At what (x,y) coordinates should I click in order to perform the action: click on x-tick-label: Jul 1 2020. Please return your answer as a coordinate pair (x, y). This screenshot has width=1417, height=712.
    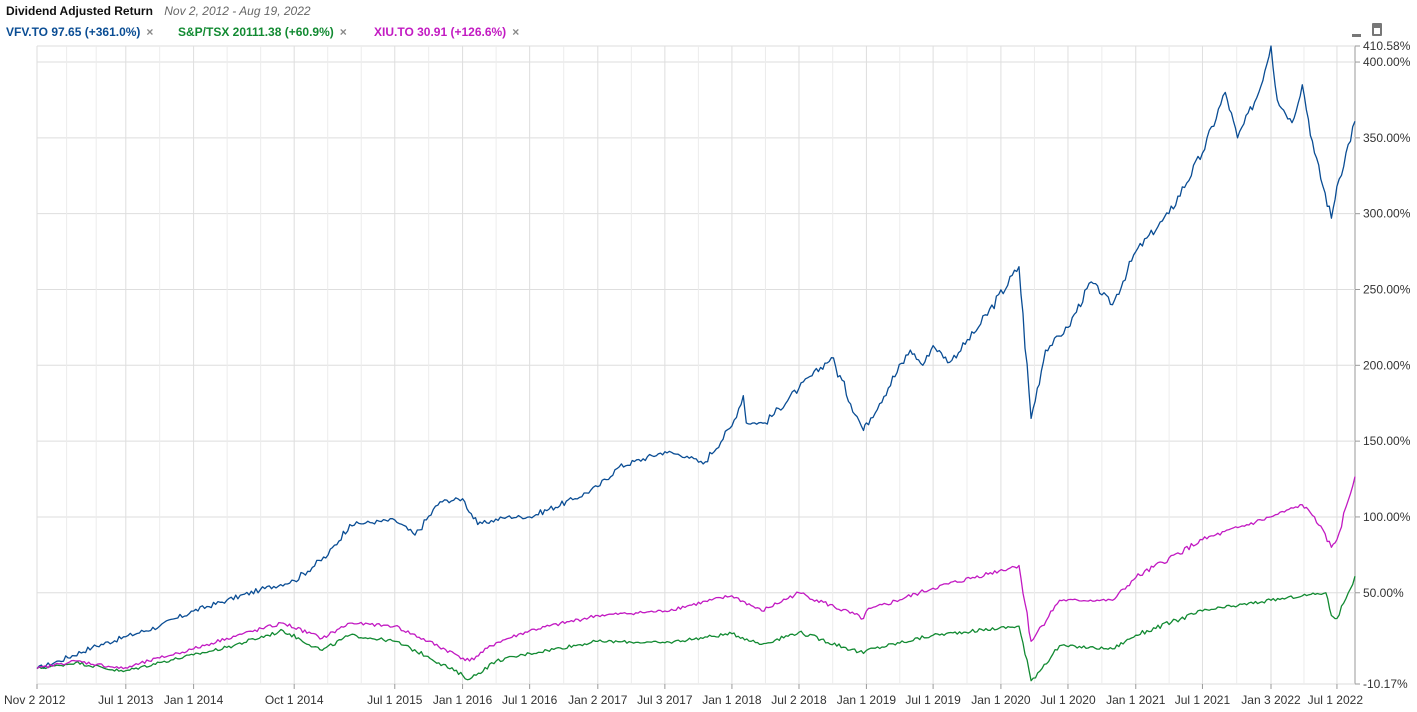
    Looking at the image, I should click on (1068, 700).